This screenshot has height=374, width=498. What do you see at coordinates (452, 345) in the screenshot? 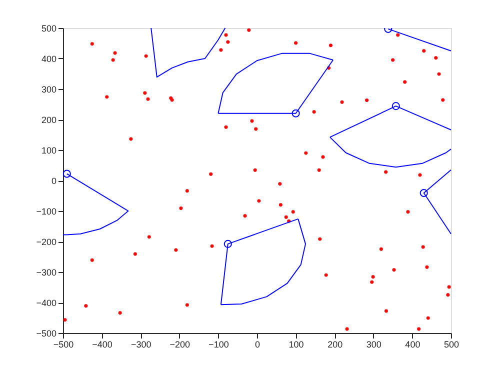
I see `x-tick-label: 500` at bounding box center [452, 345].